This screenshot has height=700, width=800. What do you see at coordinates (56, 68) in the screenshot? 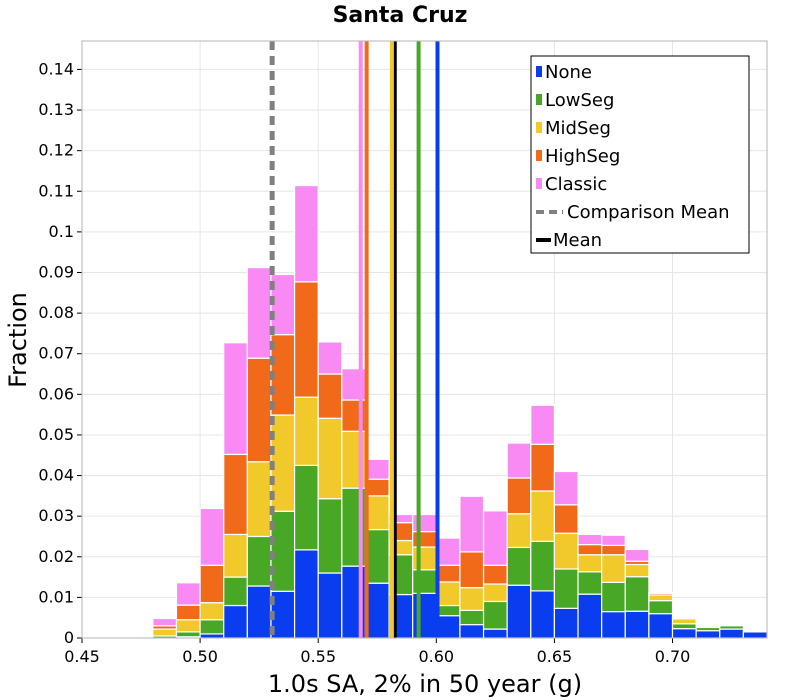
I see `y-tick-label-14: 0.14` at bounding box center [56, 68].